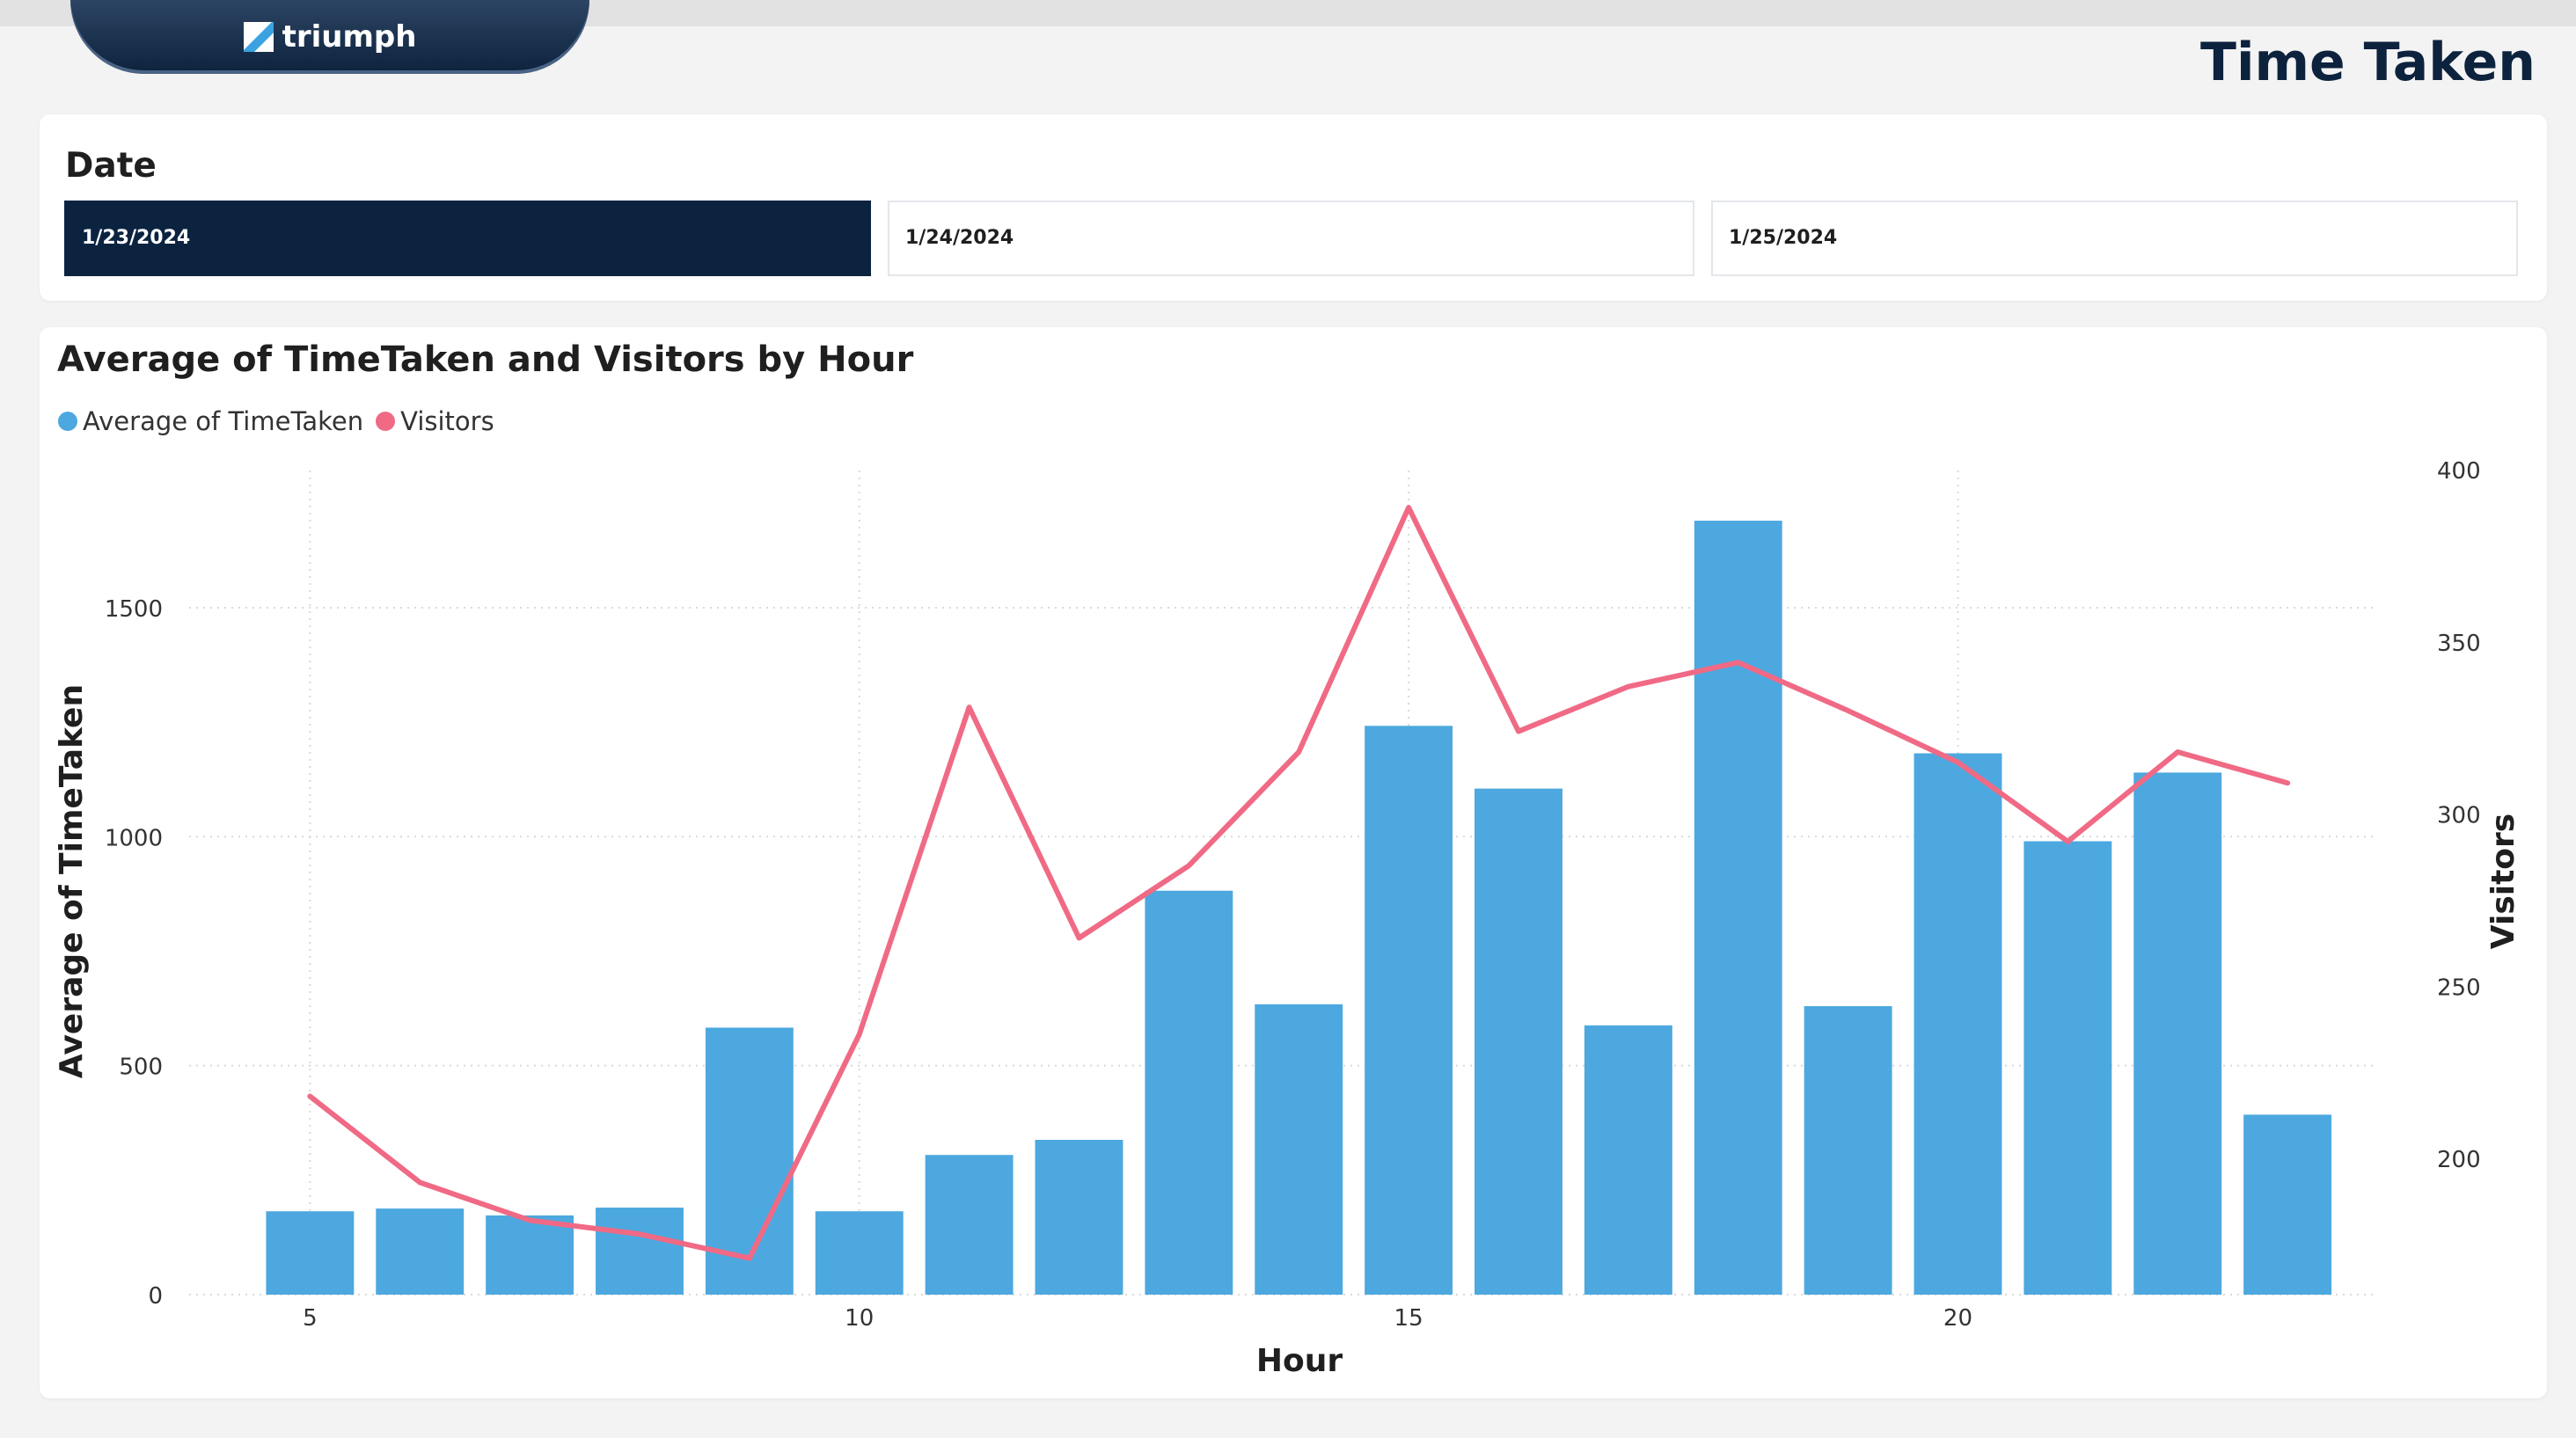  I want to click on date-option-1: 1/23/2024, so click(467, 238).